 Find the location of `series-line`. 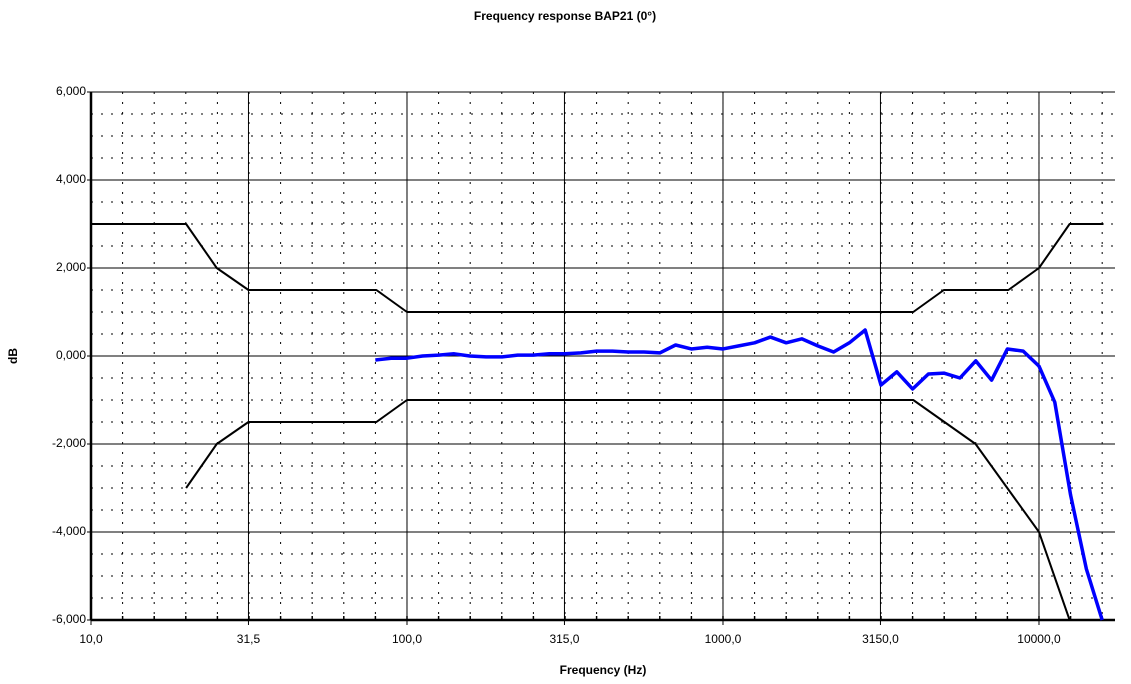

series-line is located at coordinates (597, 268).